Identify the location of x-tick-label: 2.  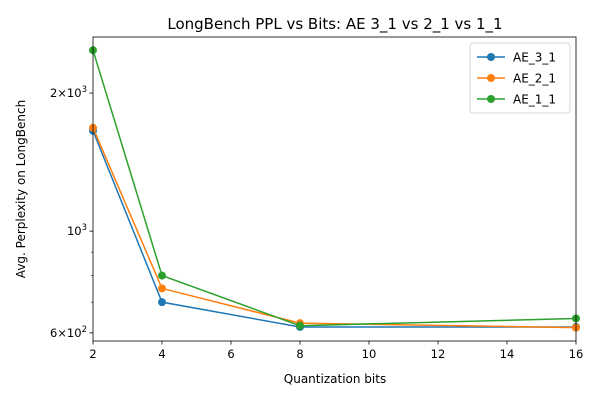
(92, 354).